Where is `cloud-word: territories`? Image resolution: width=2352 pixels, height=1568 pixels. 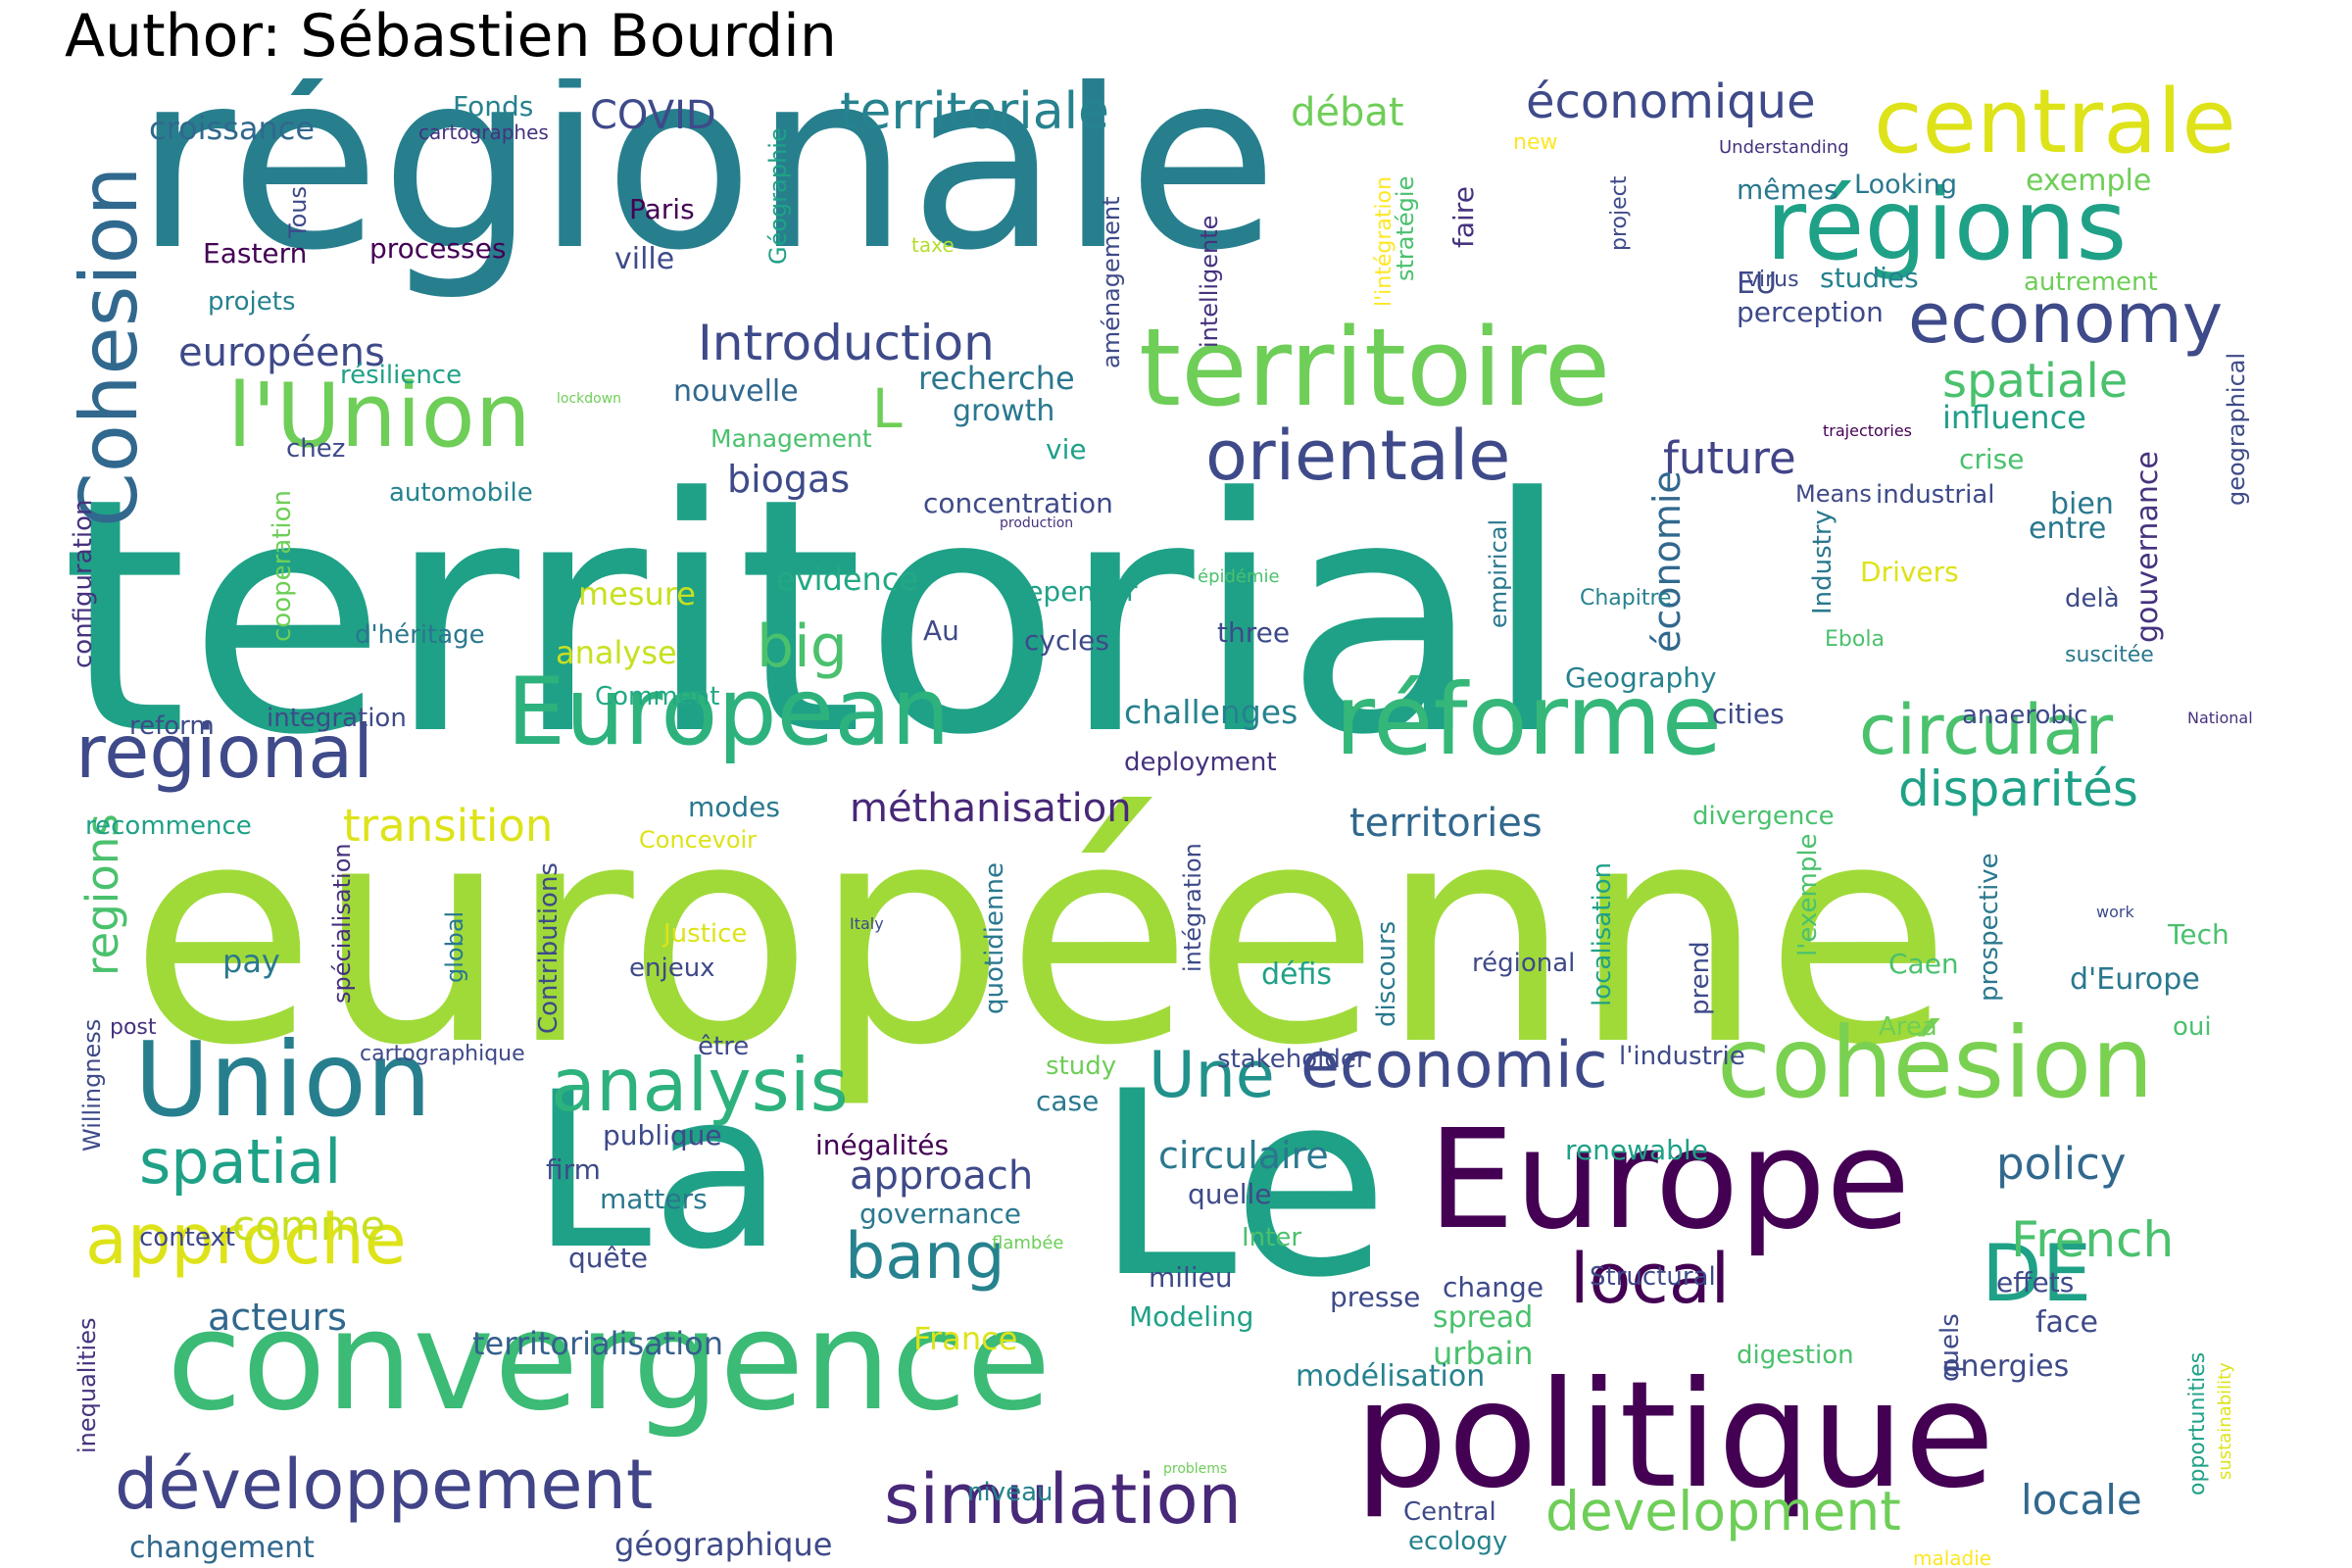
cloud-word: territories is located at coordinates (1446, 823).